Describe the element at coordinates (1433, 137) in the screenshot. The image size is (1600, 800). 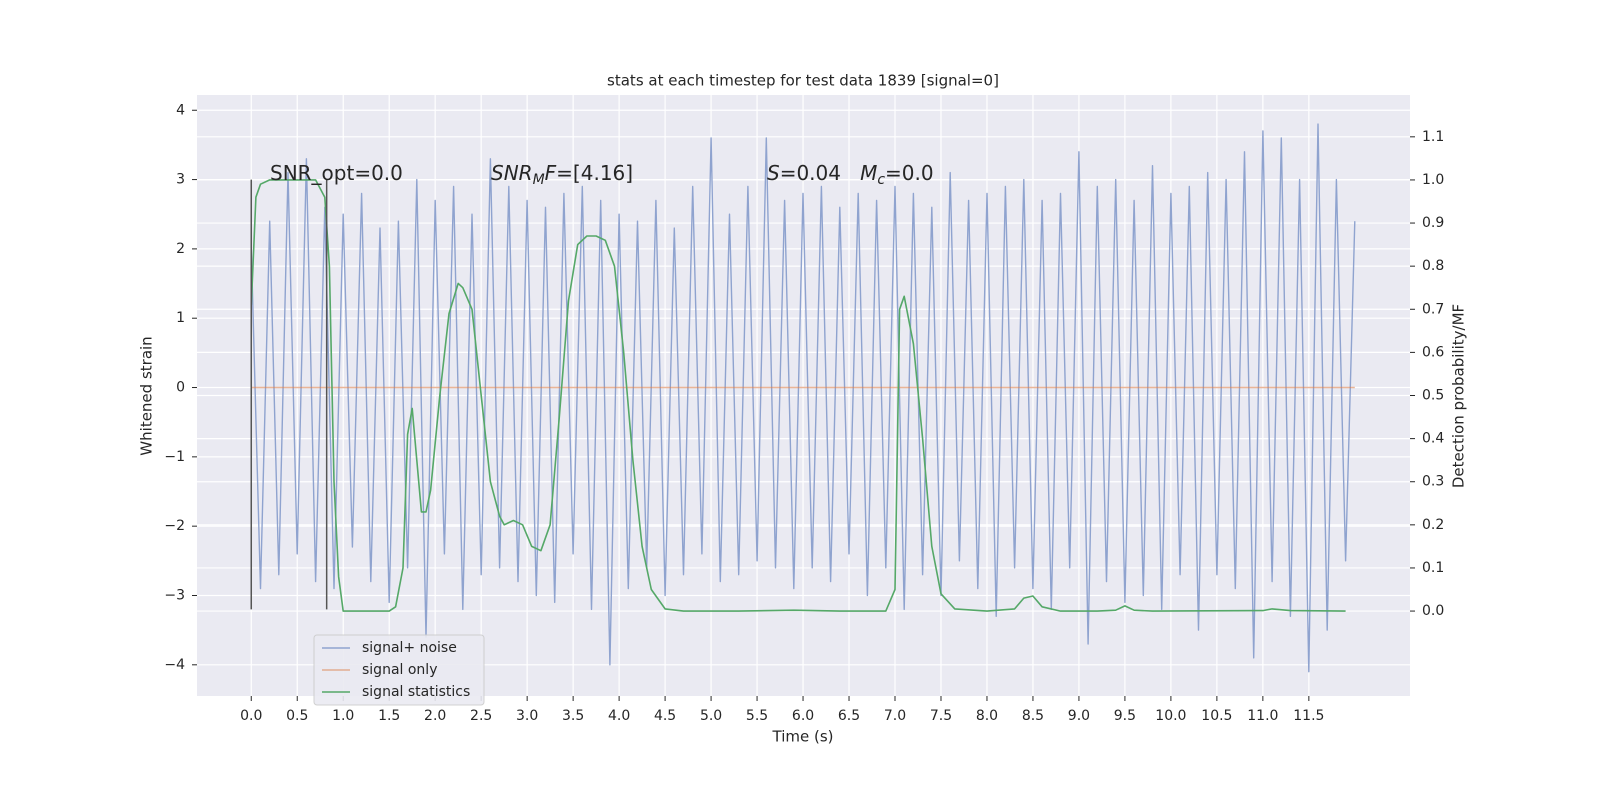
I see `y2-tick-label: 1.1` at that location.